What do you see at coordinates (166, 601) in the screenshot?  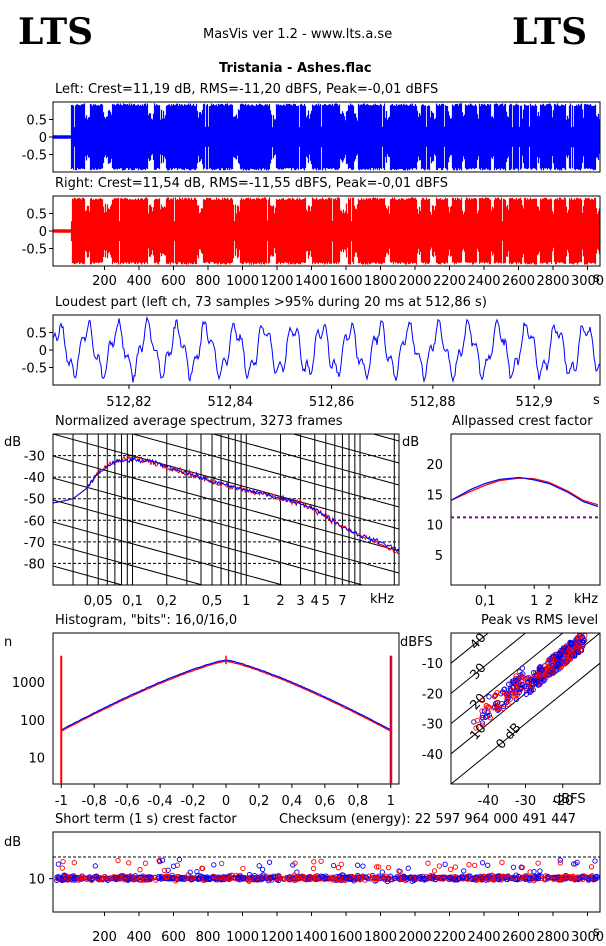 I see `spectrum-xtick-label: 0,2` at bounding box center [166, 601].